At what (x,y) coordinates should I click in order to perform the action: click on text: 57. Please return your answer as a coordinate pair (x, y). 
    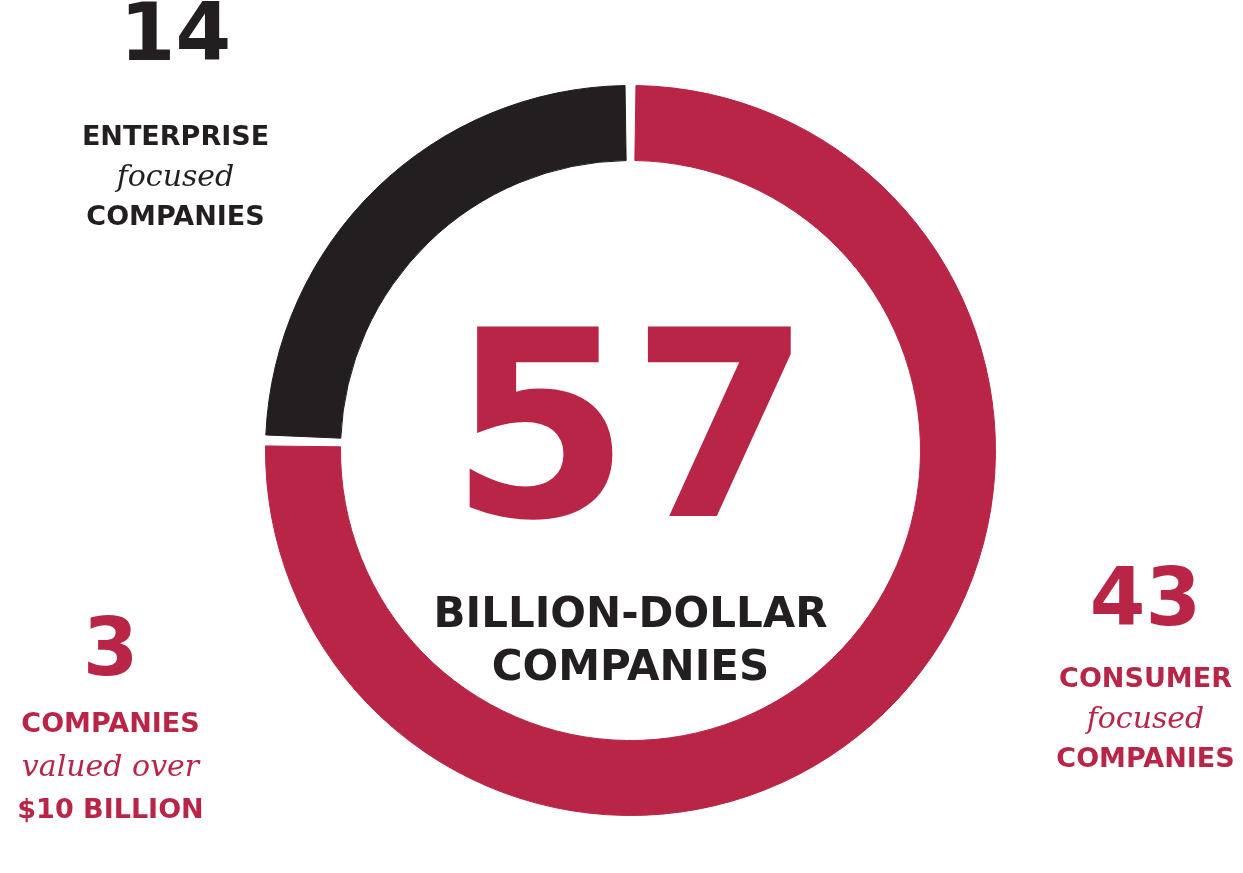
    Looking at the image, I should click on (630, 425).